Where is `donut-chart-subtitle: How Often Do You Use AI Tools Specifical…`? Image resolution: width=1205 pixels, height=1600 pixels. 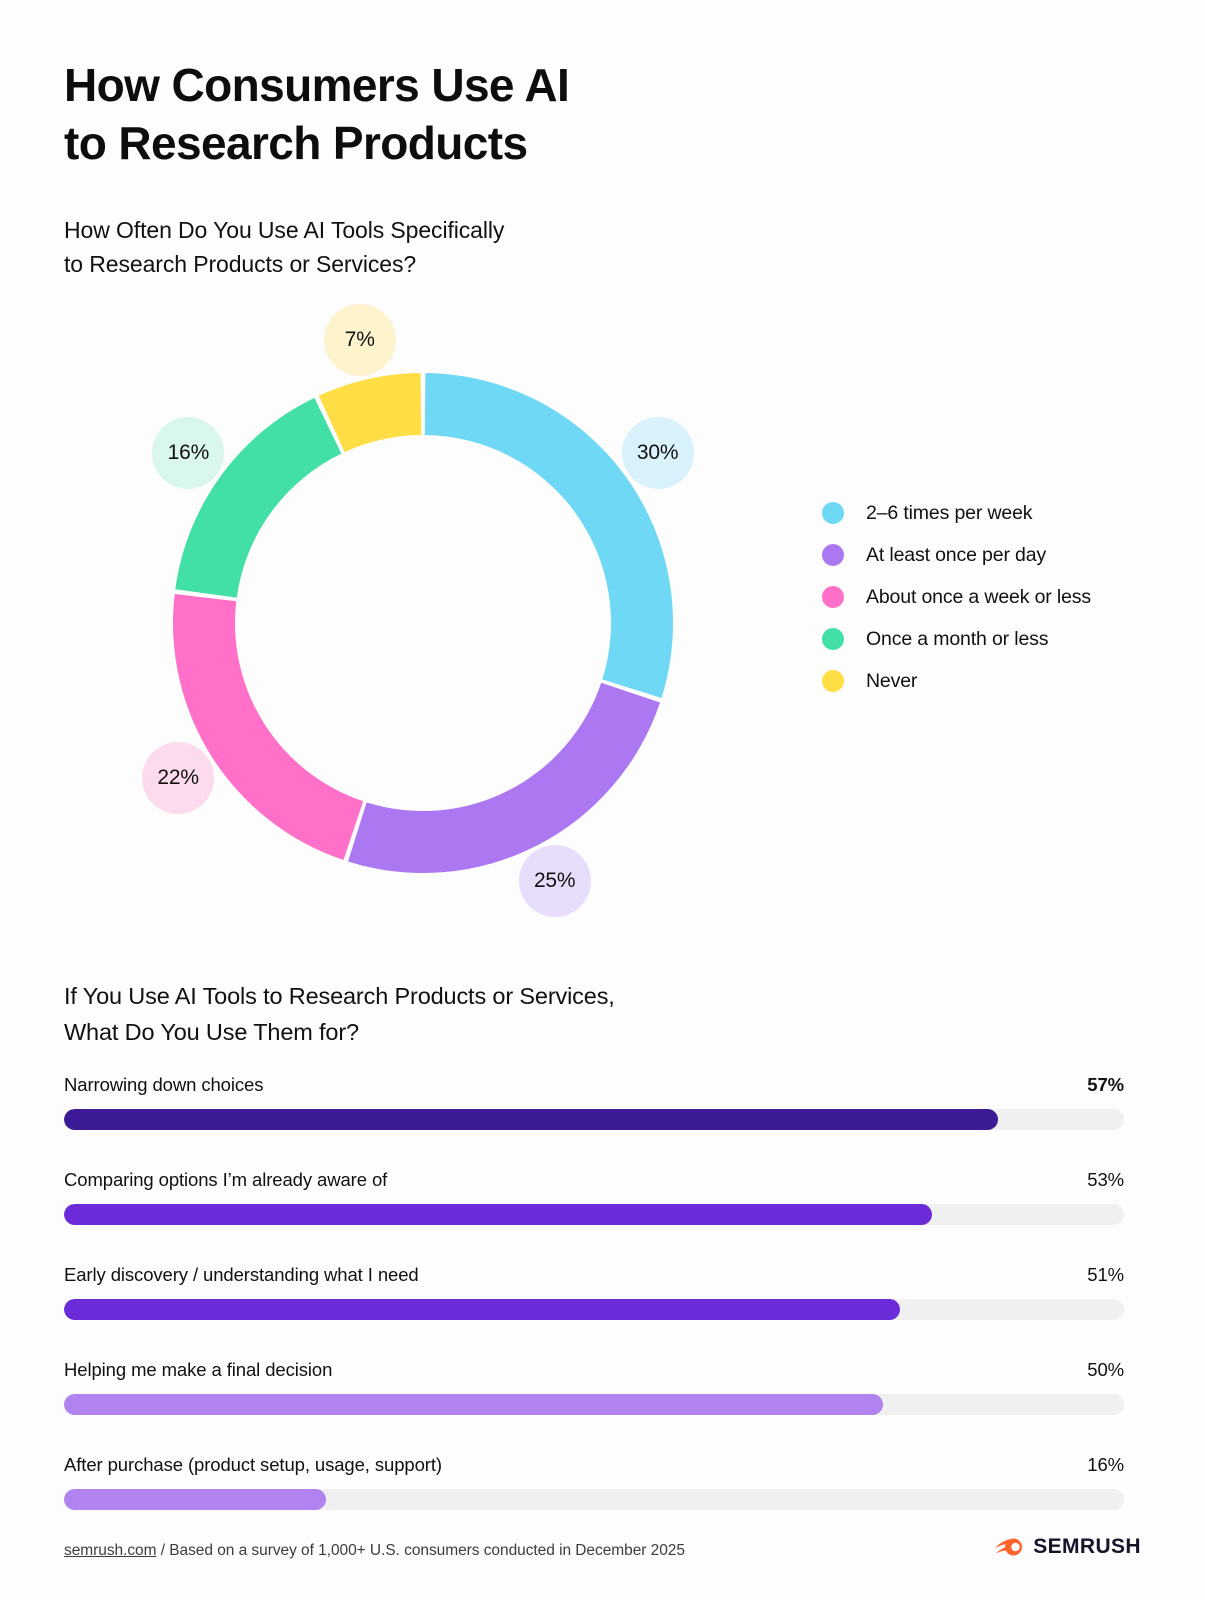 donut-chart-subtitle: How Often Do You Use AI Tools Specifical… is located at coordinates (404, 247).